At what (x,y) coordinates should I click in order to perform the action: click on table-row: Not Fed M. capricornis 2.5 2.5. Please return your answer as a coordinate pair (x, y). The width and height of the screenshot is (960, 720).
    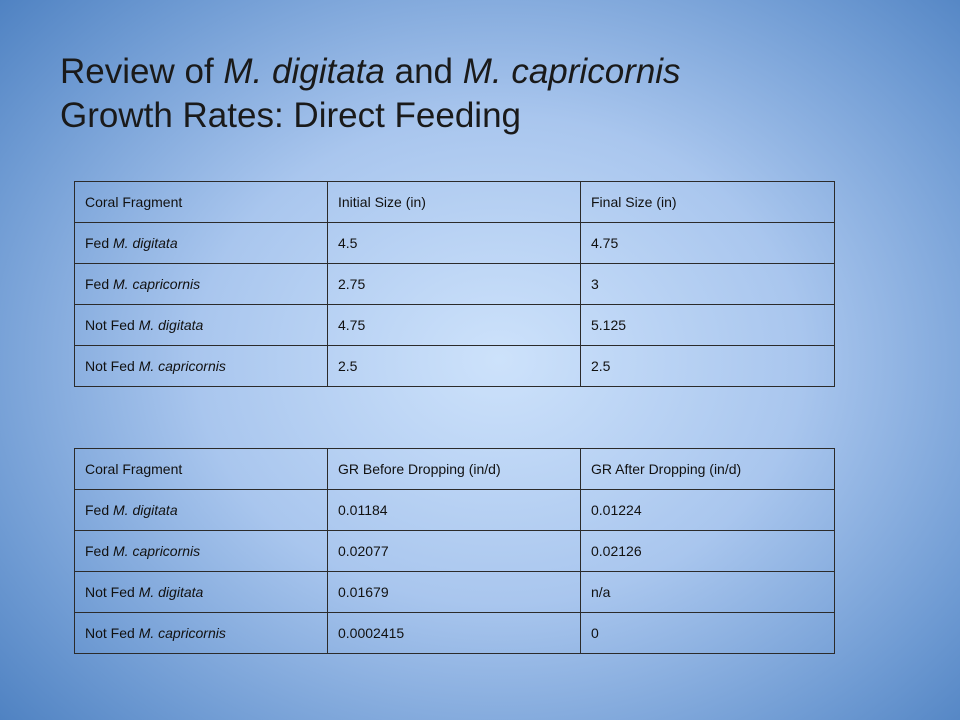
    Looking at the image, I should click on (454, 366).